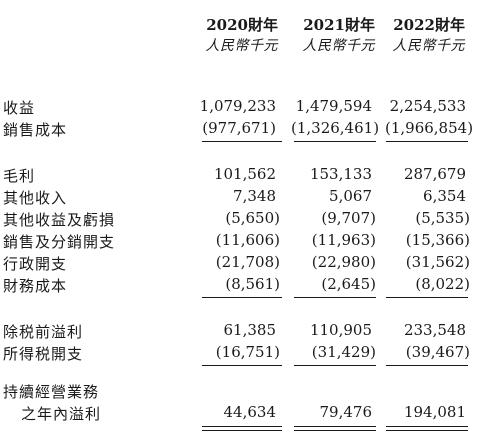  I want to click on value-2022: 287,679, so click(434, 174).